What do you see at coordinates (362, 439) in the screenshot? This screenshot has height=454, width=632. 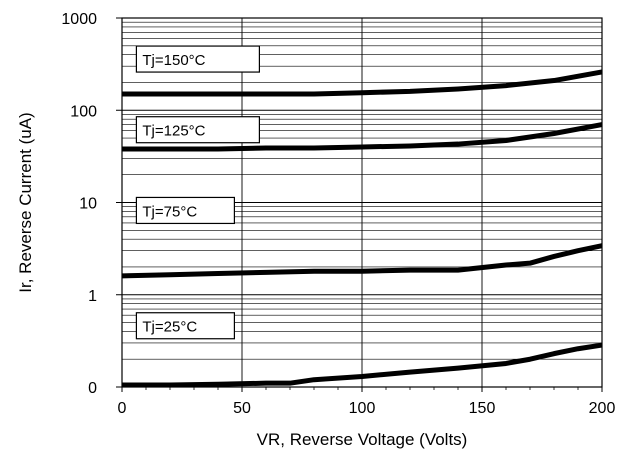 I see `x-axis-title: VR, Reverse Voltage (Volts)` at bounding box center [362, 439].